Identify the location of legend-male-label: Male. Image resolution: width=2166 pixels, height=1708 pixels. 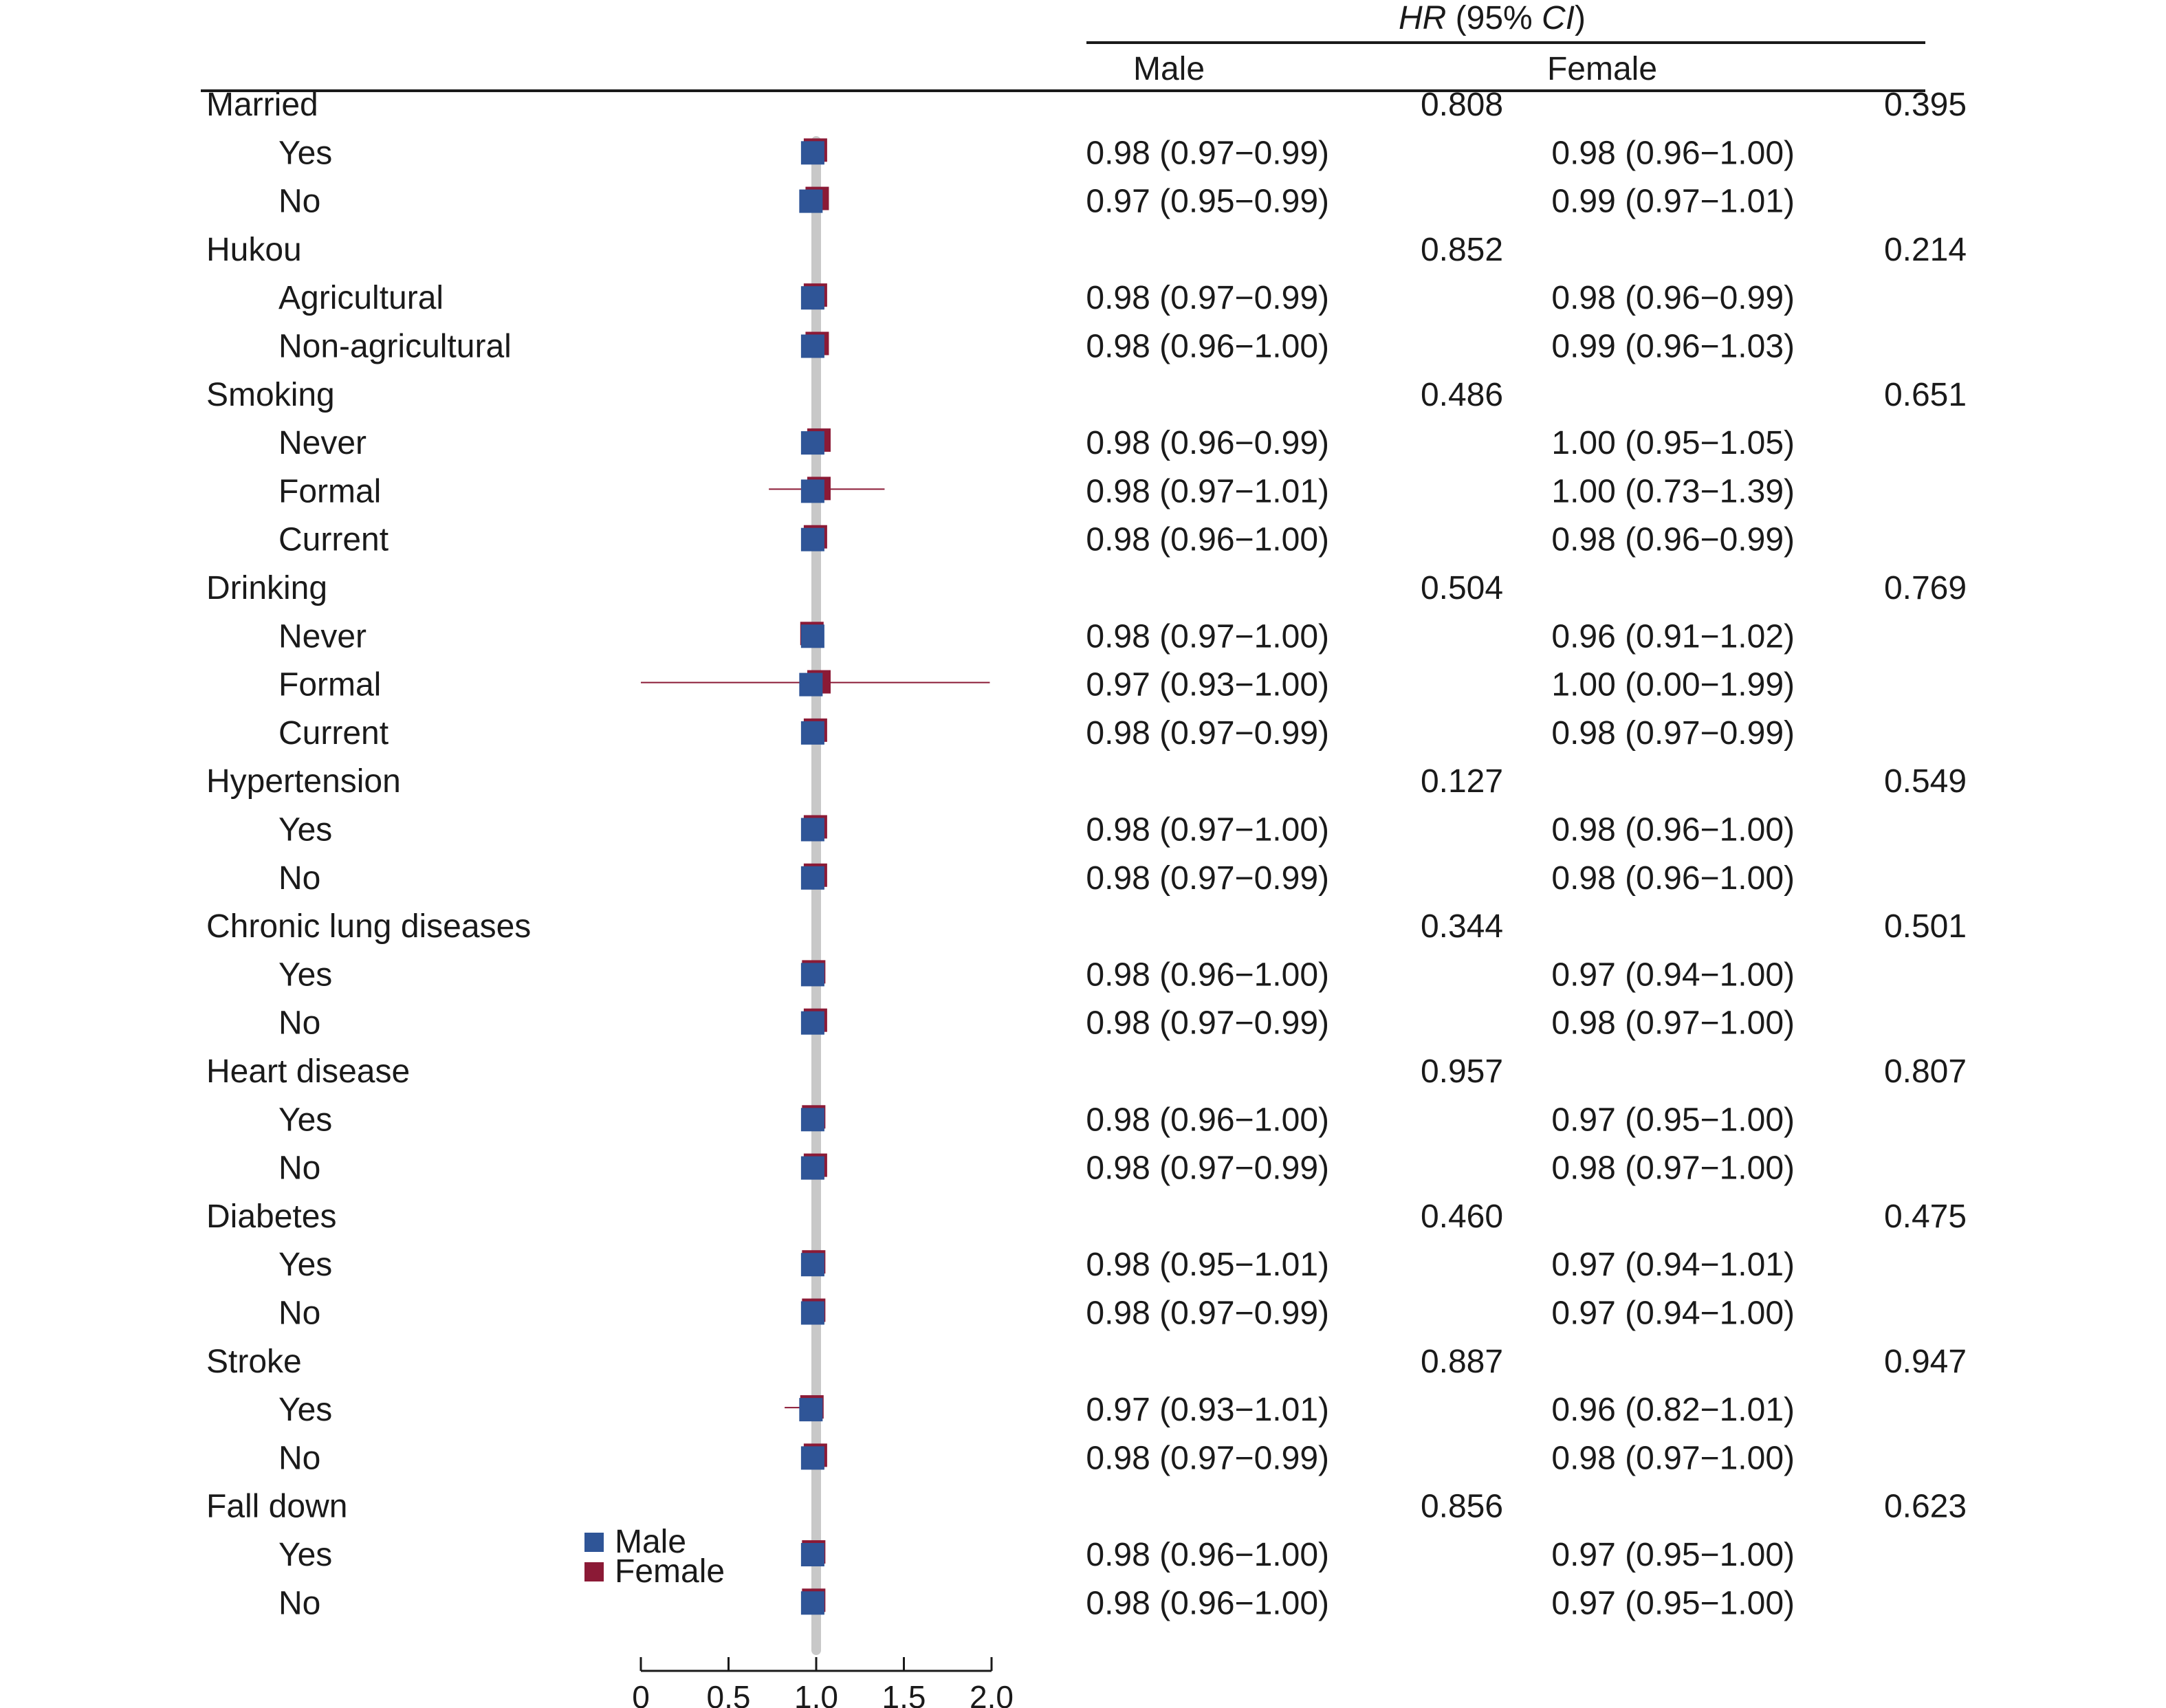
(650, 1542).